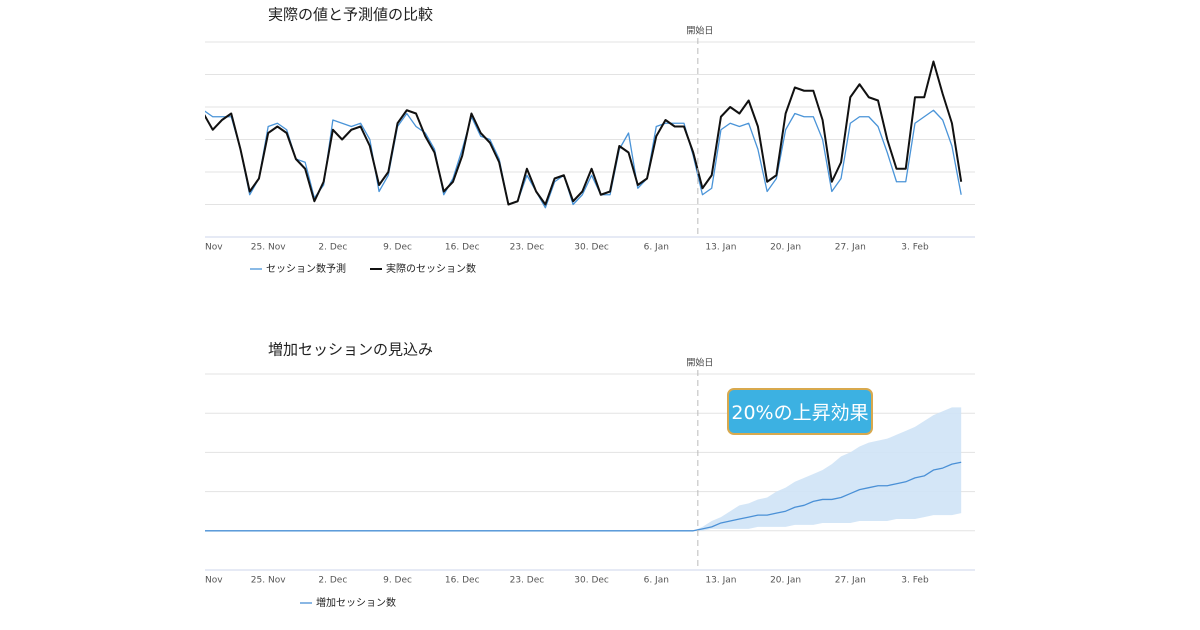 This screenshot has height=630, width=1200. I want to click on legend-label: 増加セッション数, so click(356, 602).